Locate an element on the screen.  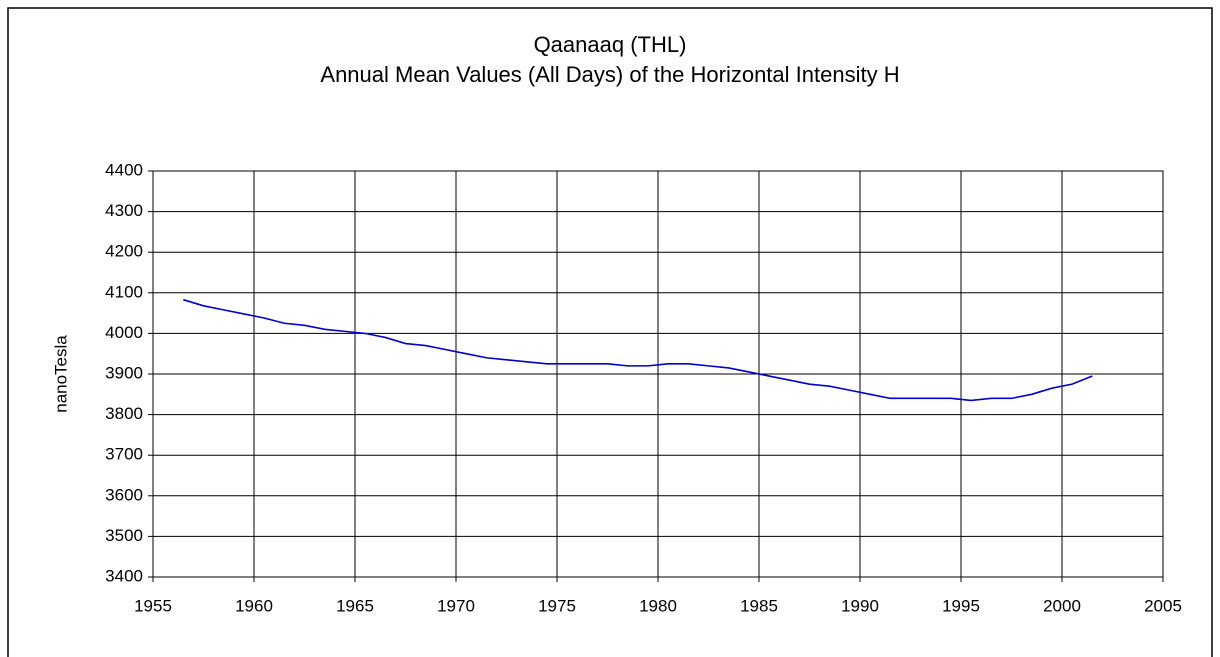
x-tick-label: 1985 is located at coordinates (759, 605).